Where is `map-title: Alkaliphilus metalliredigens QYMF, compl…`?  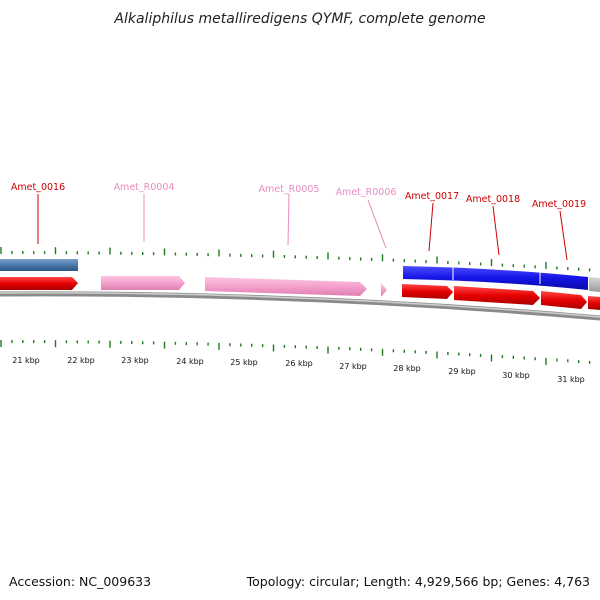
map-title: Alkaliphilus metalliredigens QYMF, compl… is located at coordinates (299, 19).